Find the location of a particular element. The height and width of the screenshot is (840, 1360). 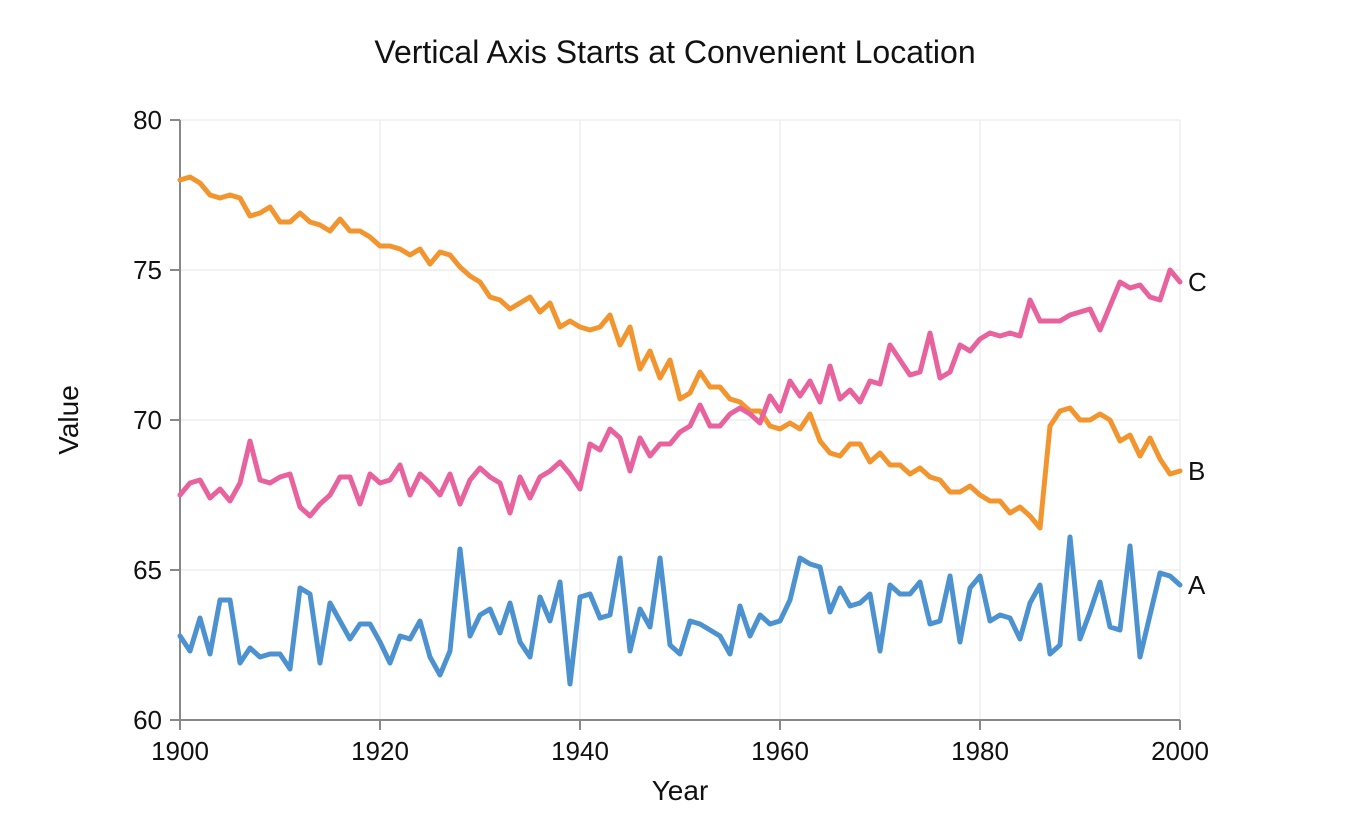

x-tick-label-0: 1900 is located at coordinates (180, 751).